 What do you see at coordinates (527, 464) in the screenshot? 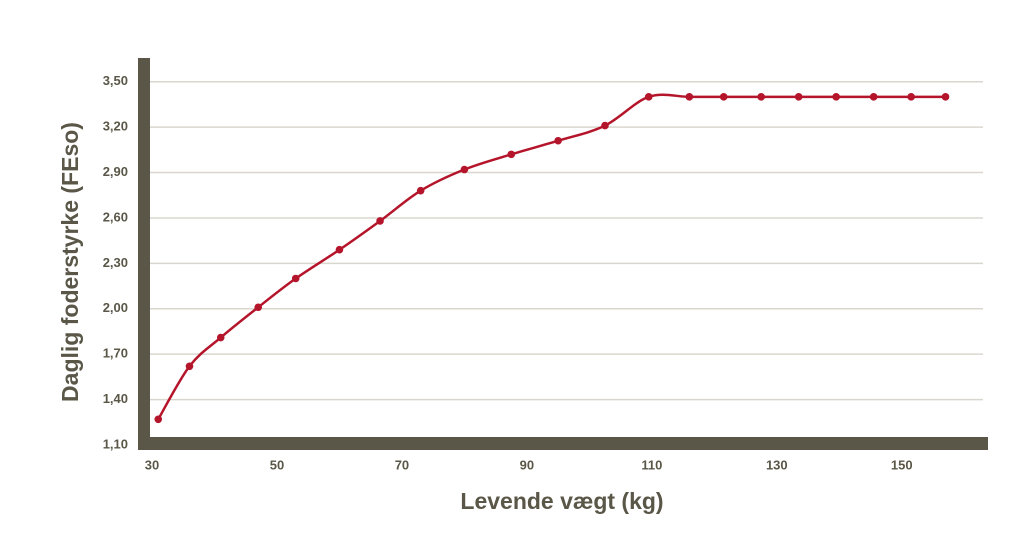
I see `x-tick-label: 90` at bounding box center [527, 464].